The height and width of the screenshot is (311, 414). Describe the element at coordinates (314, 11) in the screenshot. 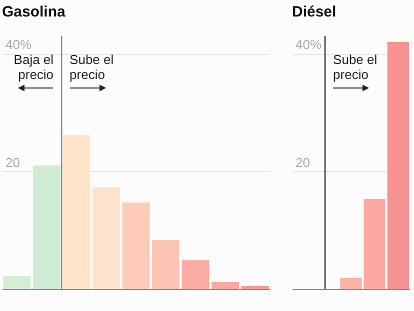

I see `chart-title: Diésel` at that location.